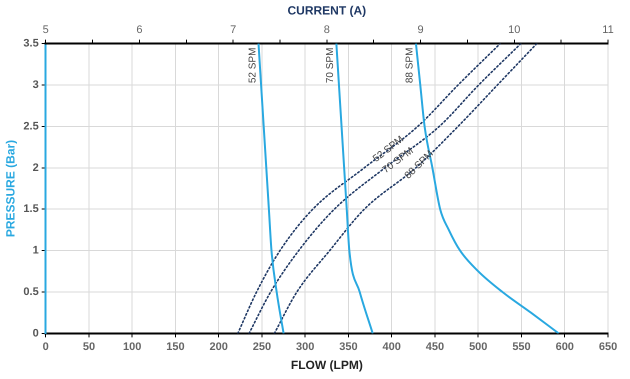 The height and width of the screenshot is (379, 630). I want to click on x-tick-label: 400, so click(391, 347).